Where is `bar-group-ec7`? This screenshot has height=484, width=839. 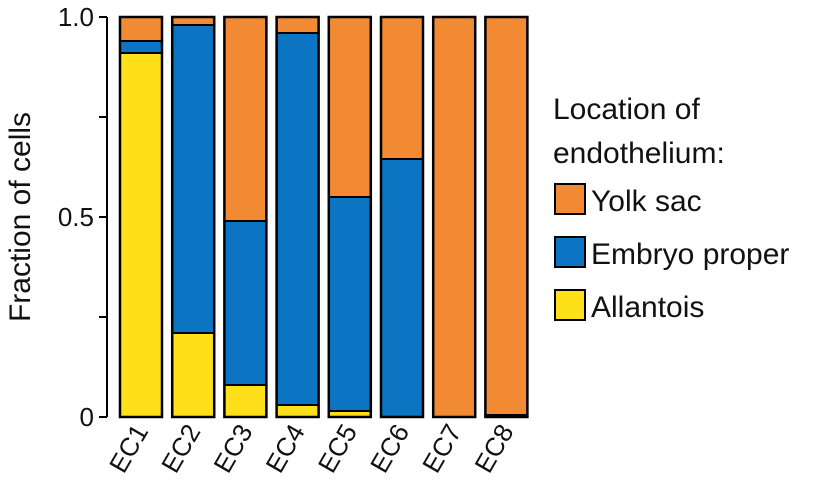 bar-group-ec7 is located at coordinates (454, 217).